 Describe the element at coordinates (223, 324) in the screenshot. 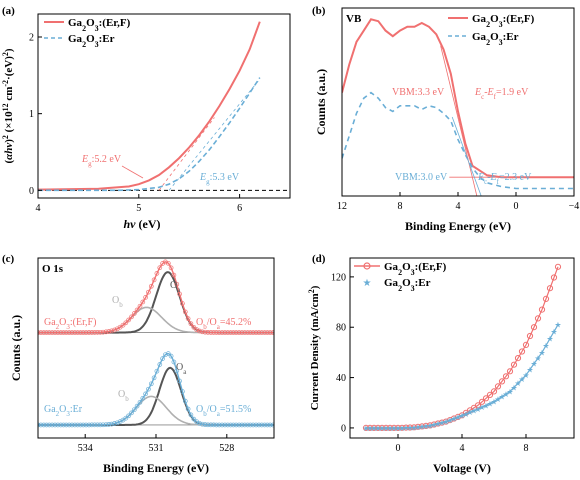

I see `panel-c-ratio-red: Ob/Oa=45.2%` at that location.